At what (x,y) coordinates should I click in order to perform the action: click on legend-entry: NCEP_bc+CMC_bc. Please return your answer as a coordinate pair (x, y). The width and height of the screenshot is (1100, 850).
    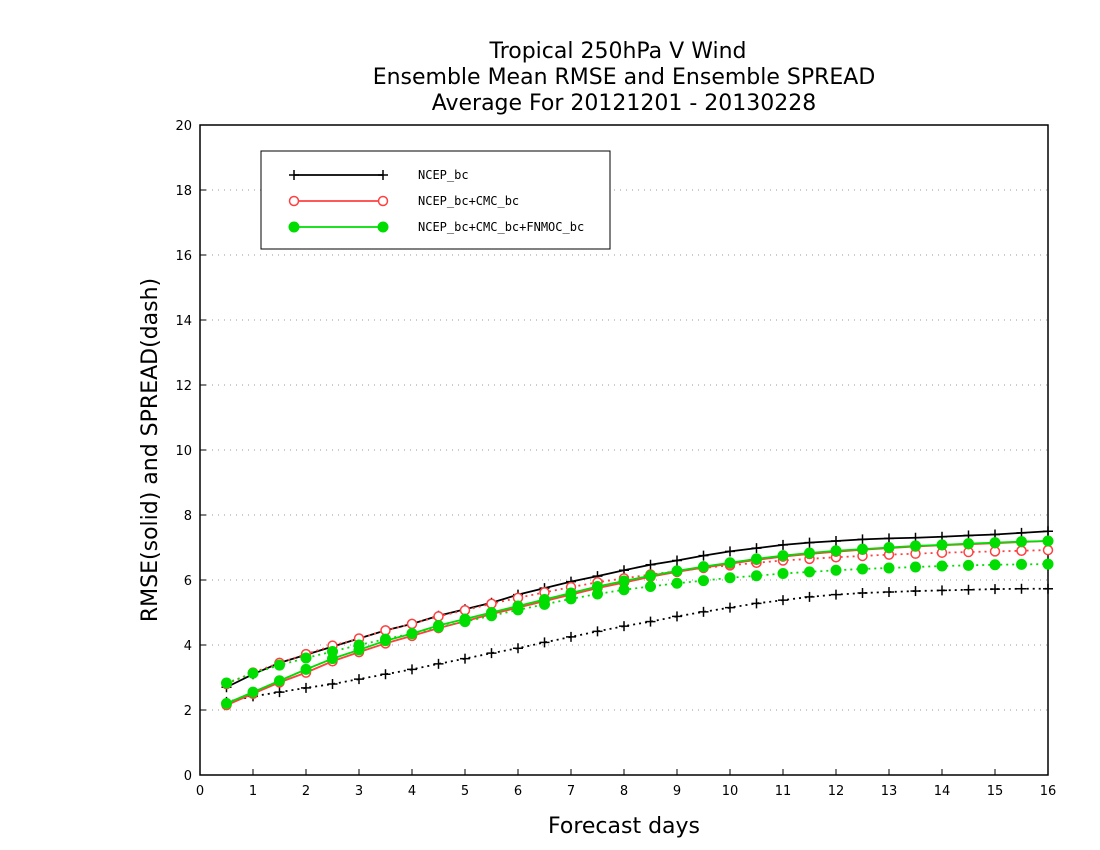
    Looking at the image, I should click on (403, 201).